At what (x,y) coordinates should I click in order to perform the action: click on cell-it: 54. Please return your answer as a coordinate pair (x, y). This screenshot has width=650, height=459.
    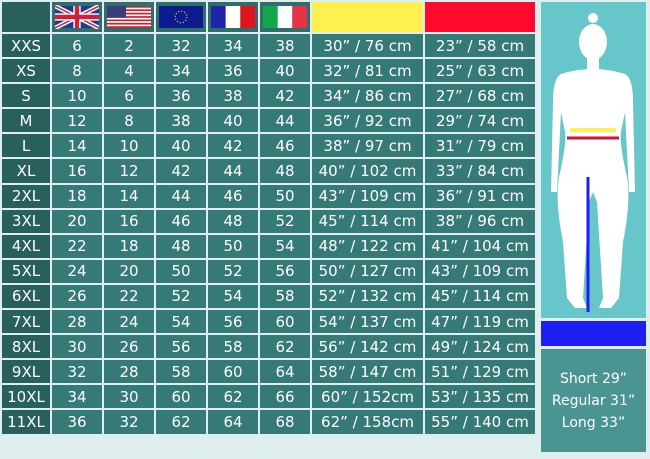
    Looking at the image, I should click on (285, 246).